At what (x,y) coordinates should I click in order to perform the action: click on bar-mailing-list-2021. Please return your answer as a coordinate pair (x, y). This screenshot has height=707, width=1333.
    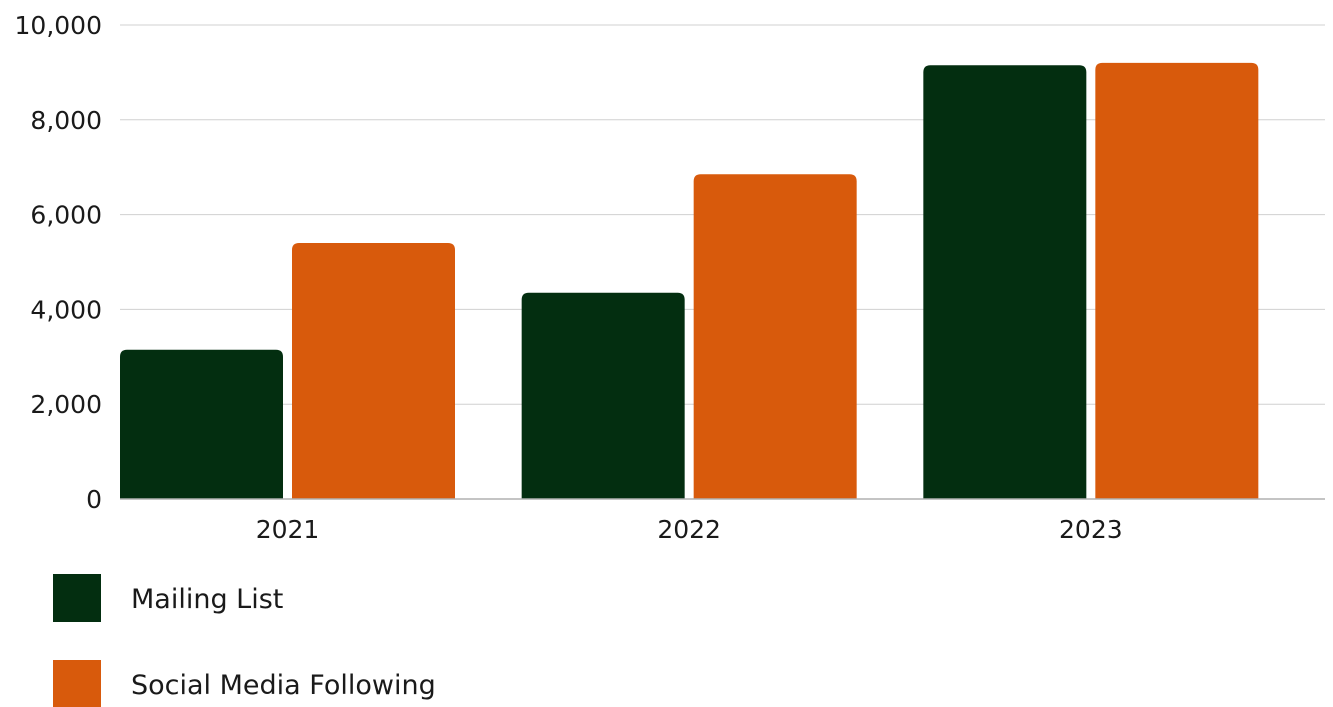
    Looking at the image, I should click on (201, 424).